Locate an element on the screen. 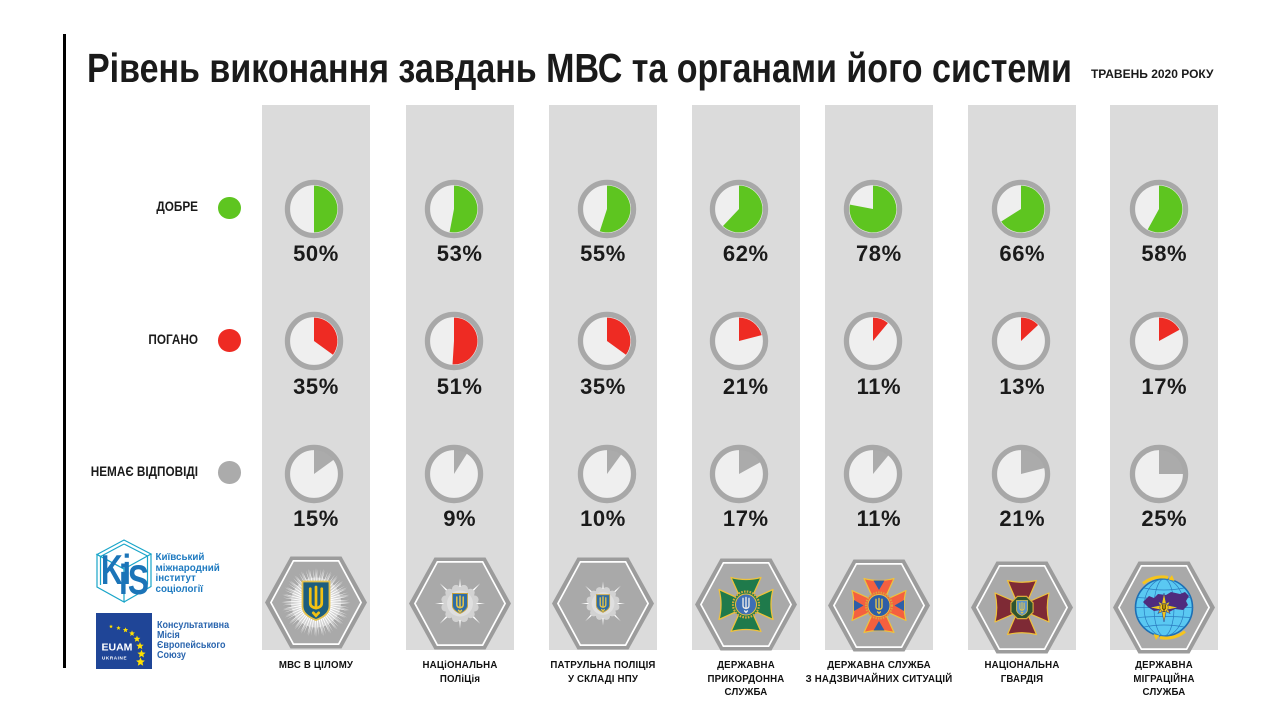 Image resolution: width=1280 pixels, height=720 pixels. svg-text: UKRAINE is located at coordinates (114, 657).